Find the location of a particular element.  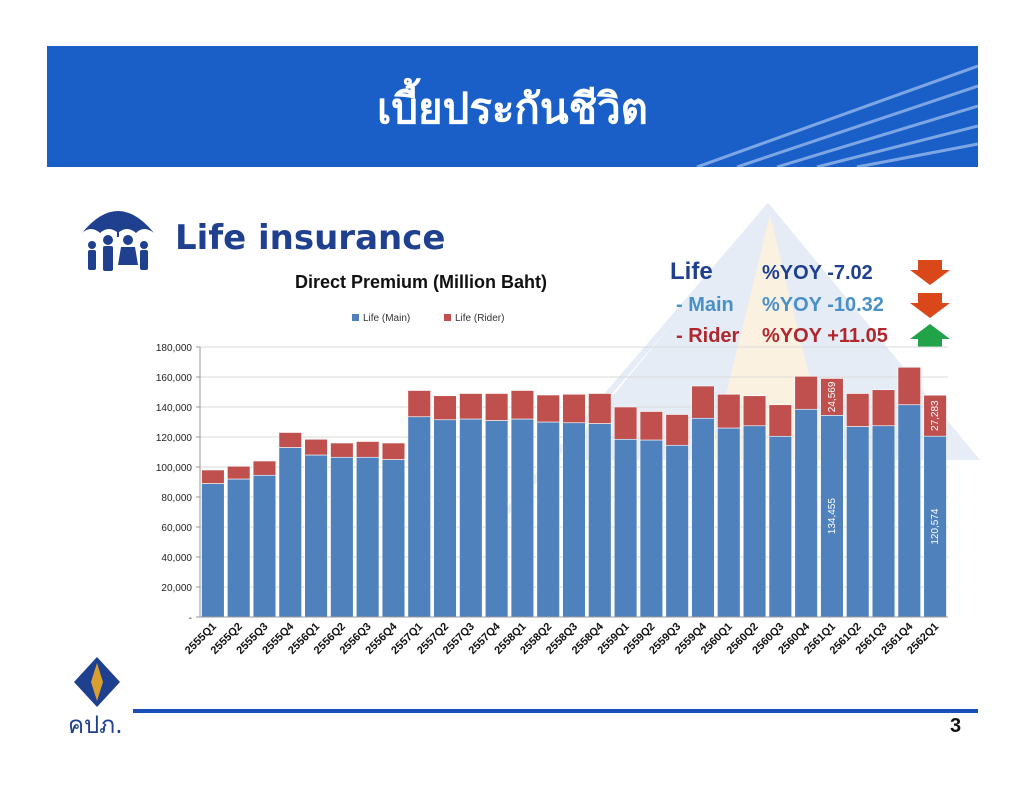

y-tick-label: 160,000 is located at coordinates (174, 378).